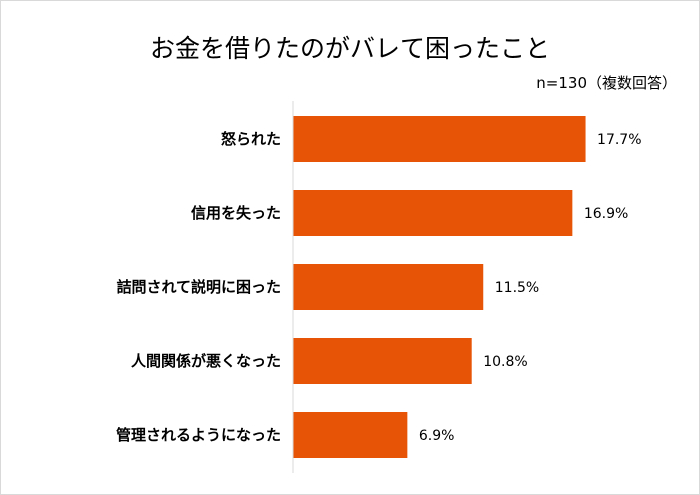 The image size is (700, 495). Describe the element at coordinates (619, 140) in the screenshot. I see `data-label: 17.7%` at that location.